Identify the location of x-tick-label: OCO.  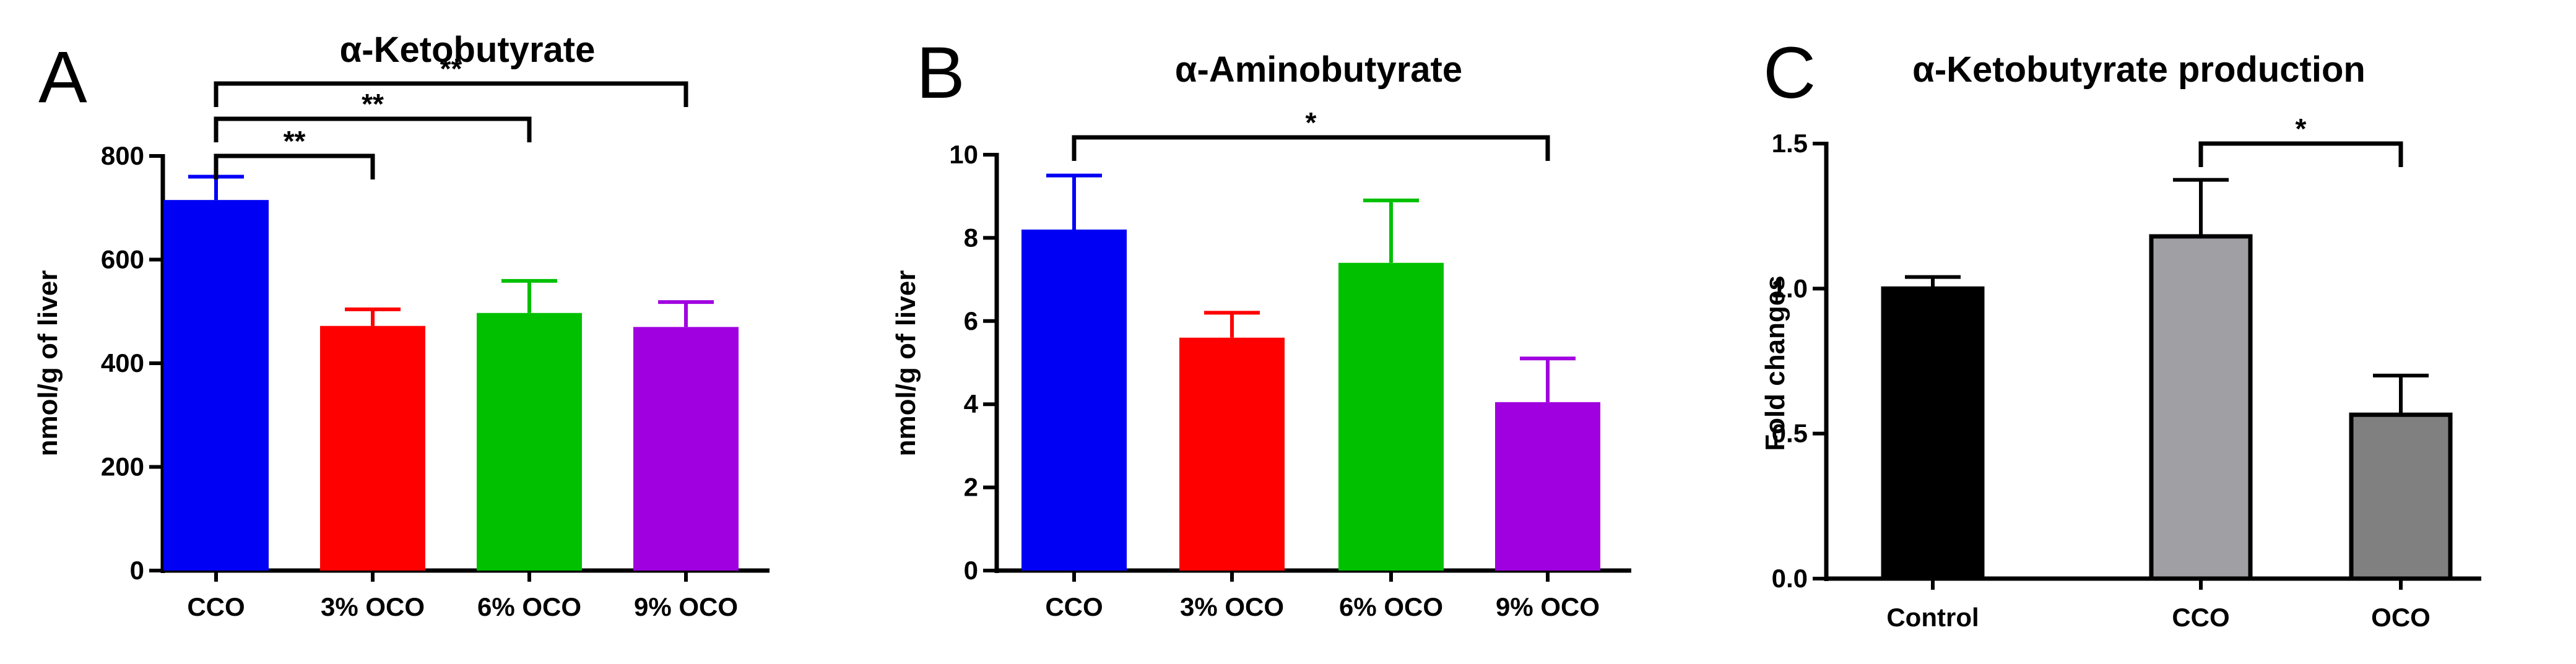
(2401, 617).